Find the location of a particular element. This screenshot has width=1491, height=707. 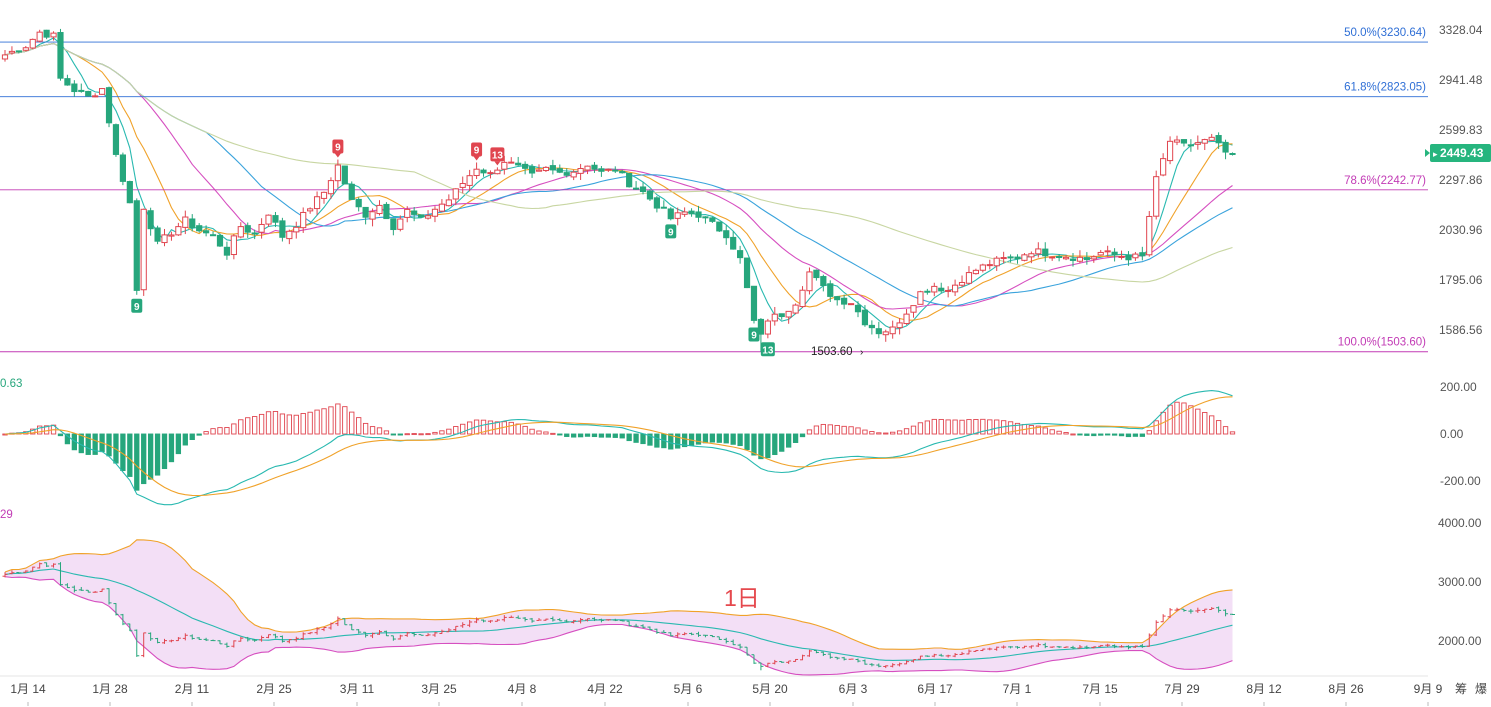

fib-label: 61.8%(2823.05) is located at coordinates (1385, 88).